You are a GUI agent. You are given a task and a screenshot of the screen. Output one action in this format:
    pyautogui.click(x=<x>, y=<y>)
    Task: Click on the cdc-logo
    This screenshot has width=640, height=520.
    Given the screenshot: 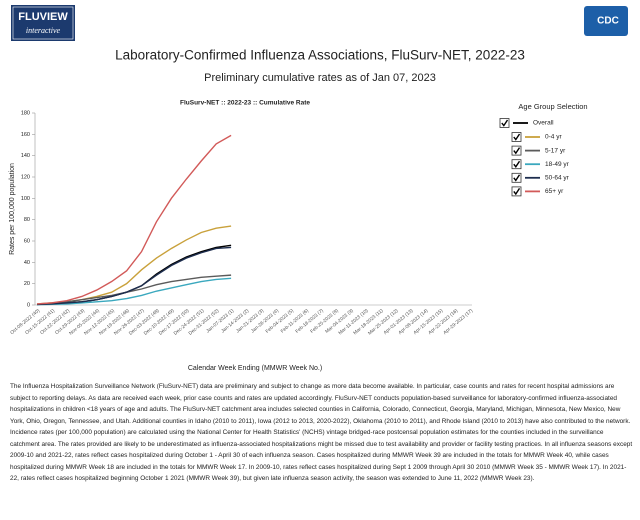 What is the action you would take?
    pyautogui.click(x=606, y=21)
    